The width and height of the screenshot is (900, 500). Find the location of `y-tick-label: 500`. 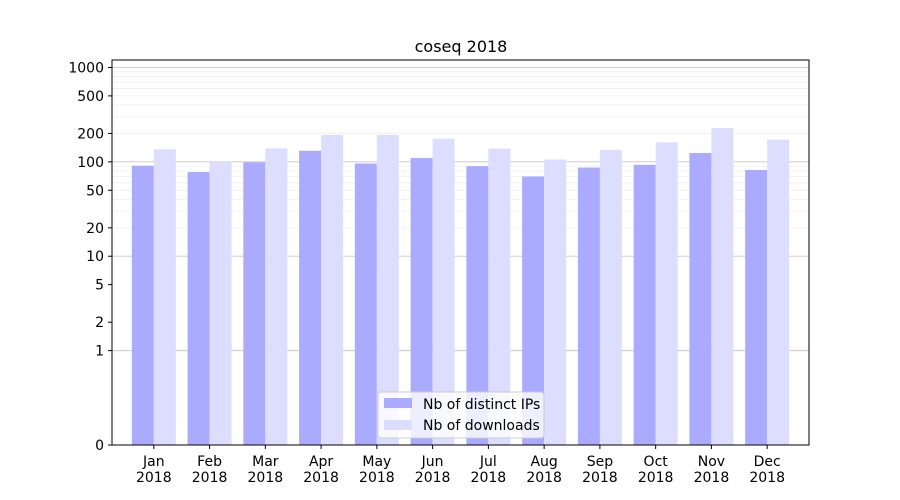

y-tick-label: 500 is located at coordinates (90, 97).